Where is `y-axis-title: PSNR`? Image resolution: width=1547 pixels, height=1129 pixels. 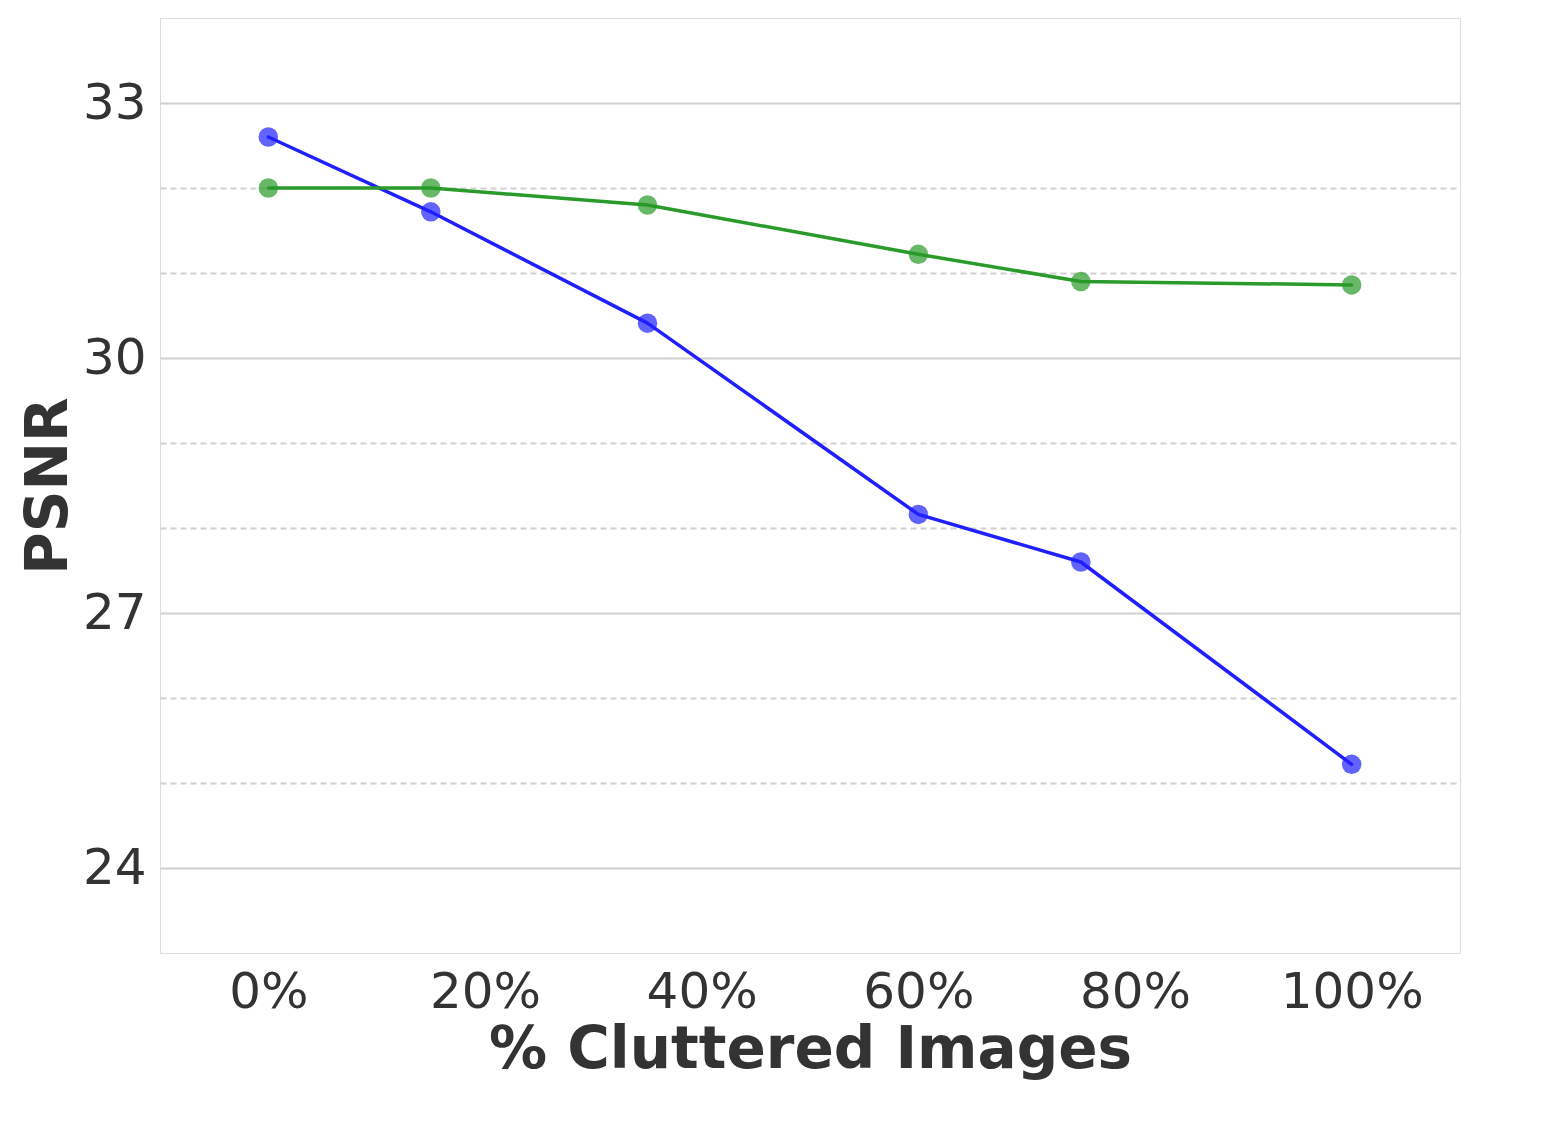 y-axis-title: PSNR is located at coordinates (46, 486).